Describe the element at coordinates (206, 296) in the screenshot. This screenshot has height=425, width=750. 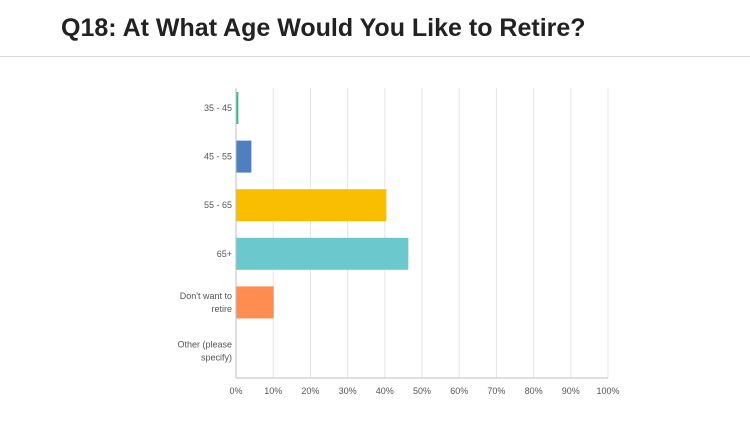
I see `category-label: Don't want to` at that location.